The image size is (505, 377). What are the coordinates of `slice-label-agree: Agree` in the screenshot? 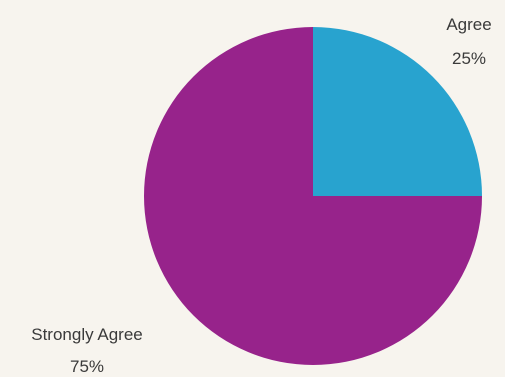 It's located at (468, 24).